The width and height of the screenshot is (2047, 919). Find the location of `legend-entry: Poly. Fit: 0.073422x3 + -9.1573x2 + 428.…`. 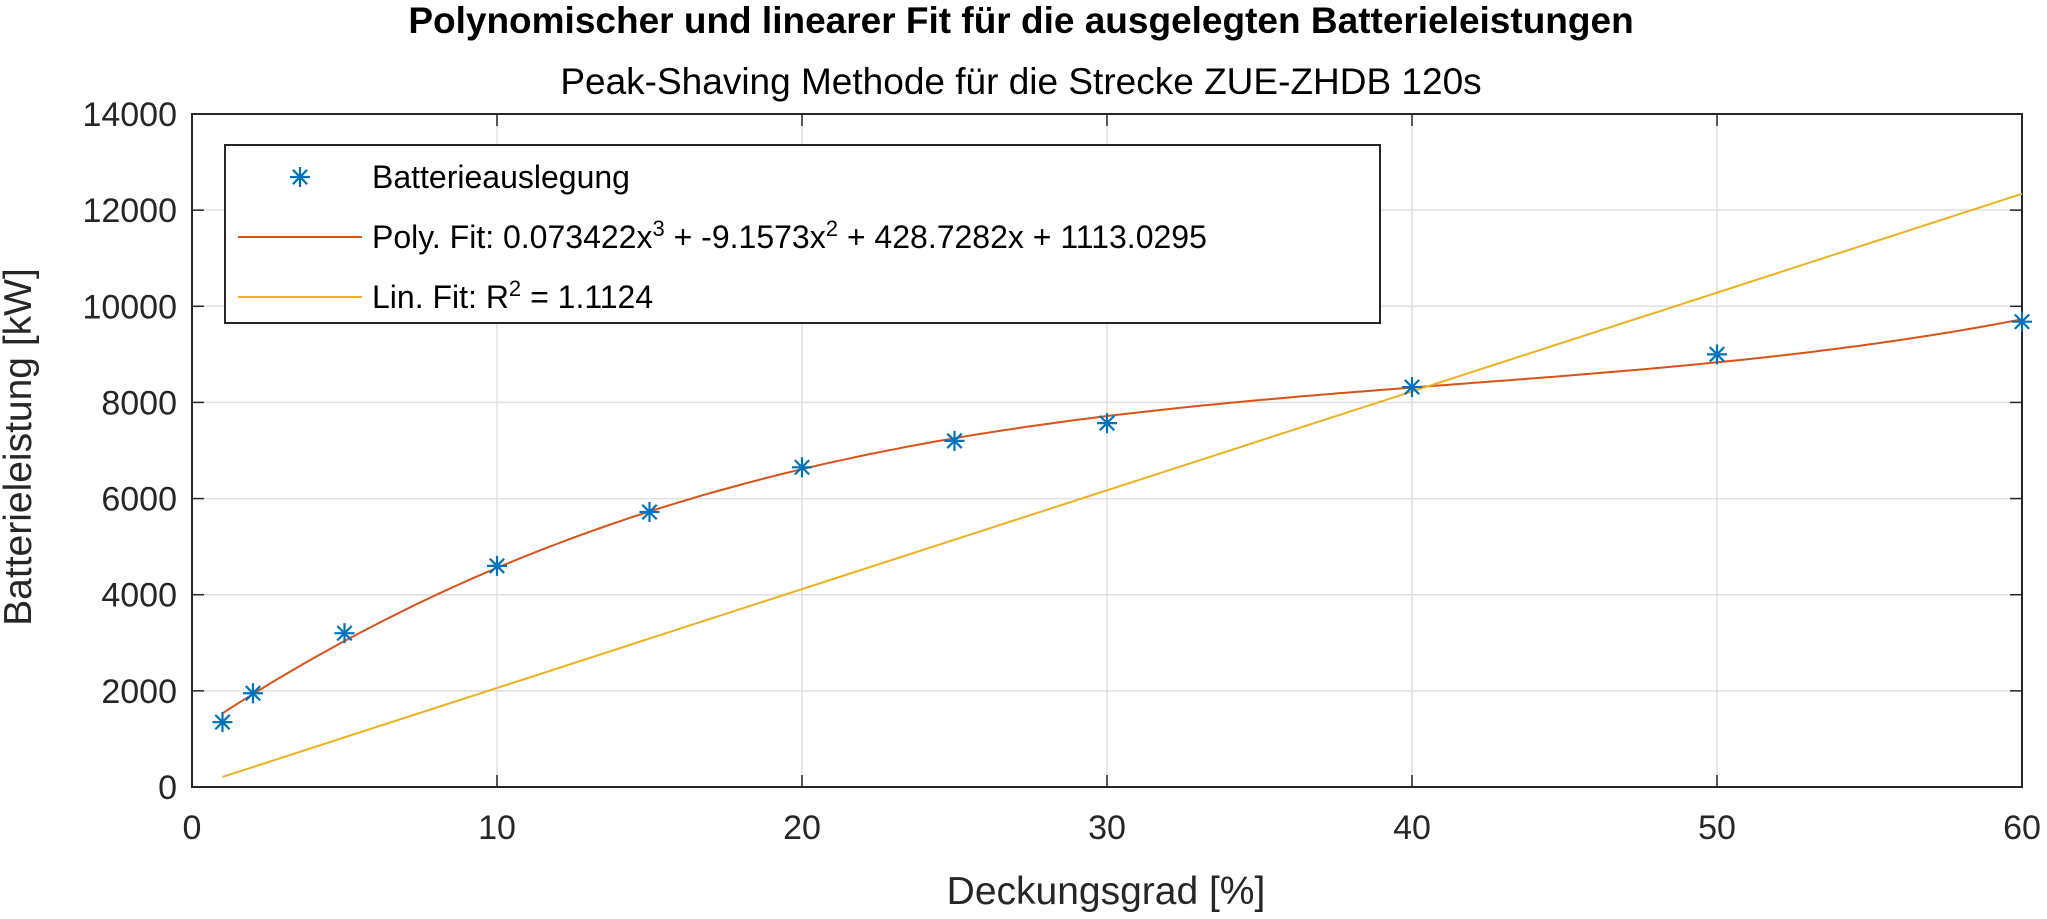

legend-entry: Poly. Fit: 0.073422x3 + -9.1573x2 + 428.… is located at coordinates (789, 236).